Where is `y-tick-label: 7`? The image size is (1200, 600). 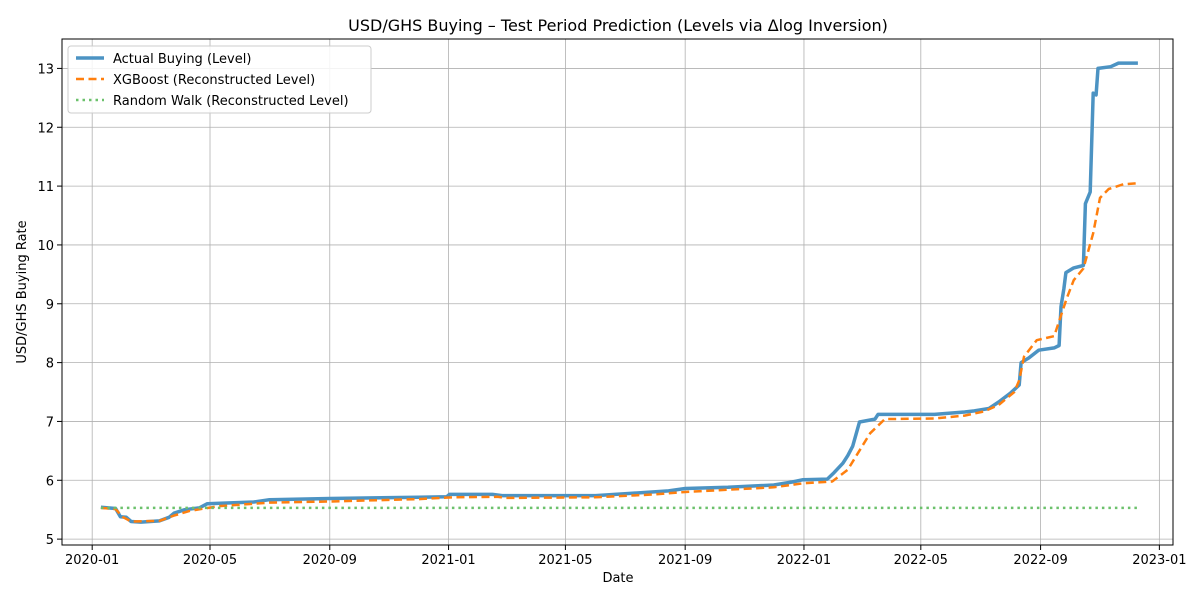 y-tick-label: 7 is located at coordinates (50, 422).